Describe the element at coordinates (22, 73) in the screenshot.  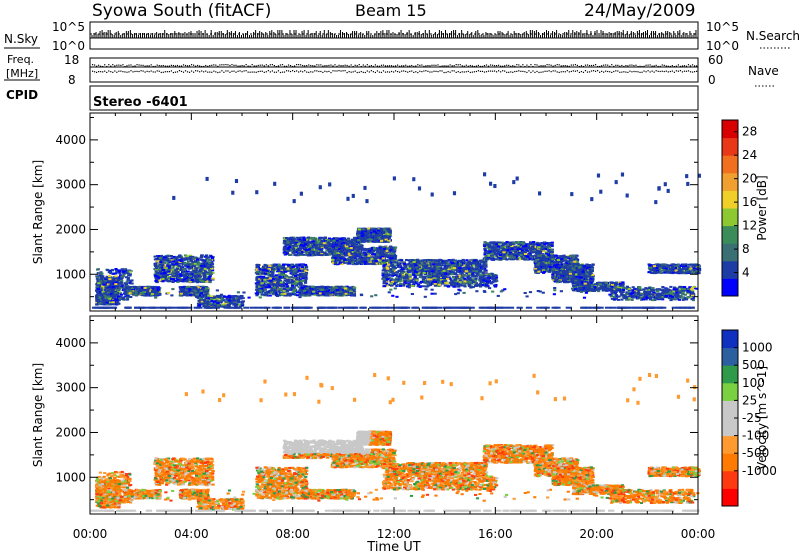
I see `freq-label-line2: [MHz]` at that location.